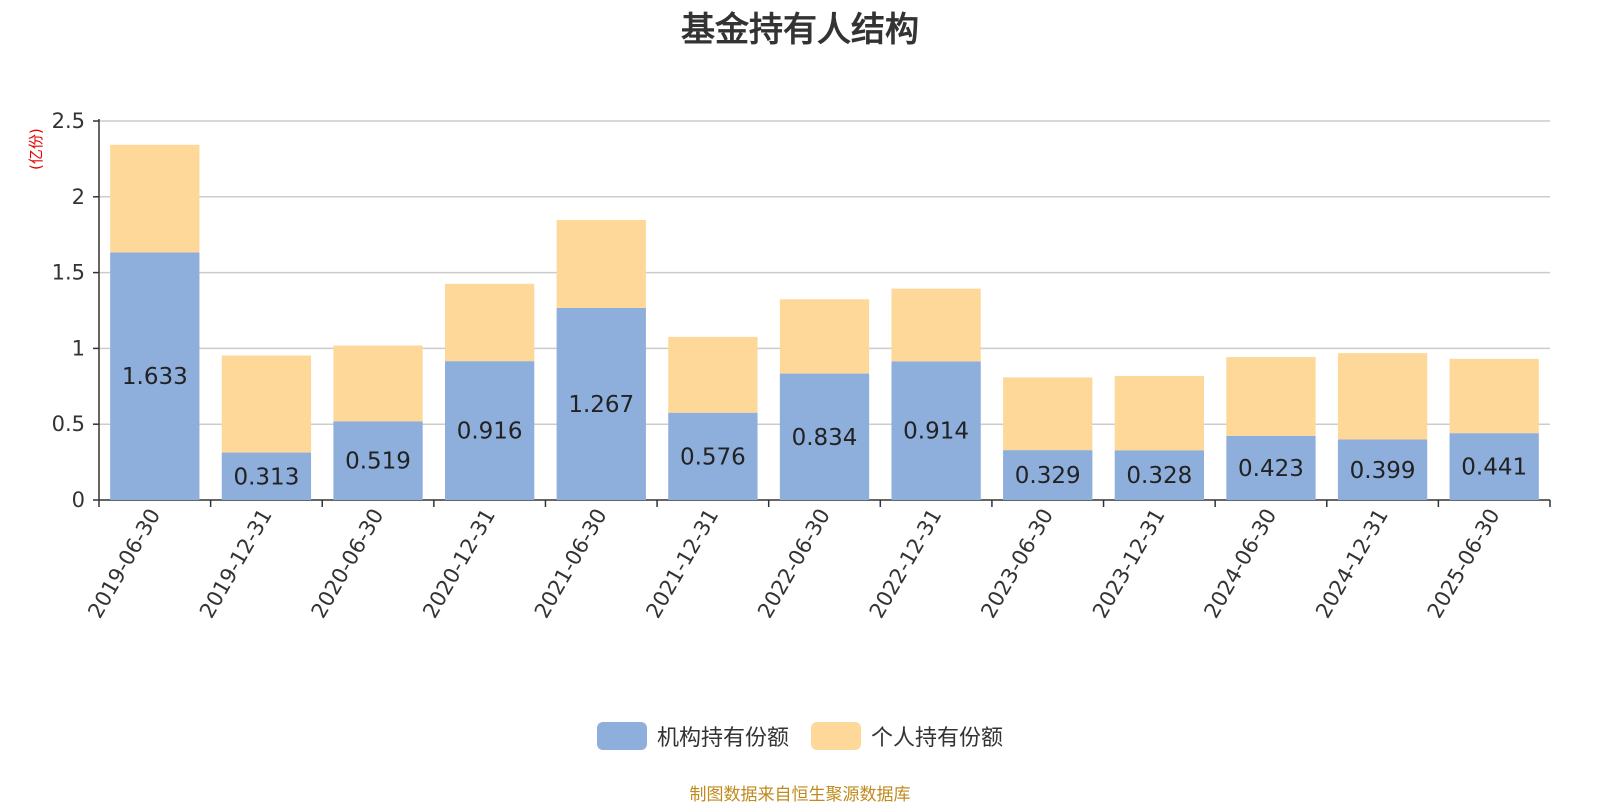  I want to click on data-label: 0.313, so click(266, 477).